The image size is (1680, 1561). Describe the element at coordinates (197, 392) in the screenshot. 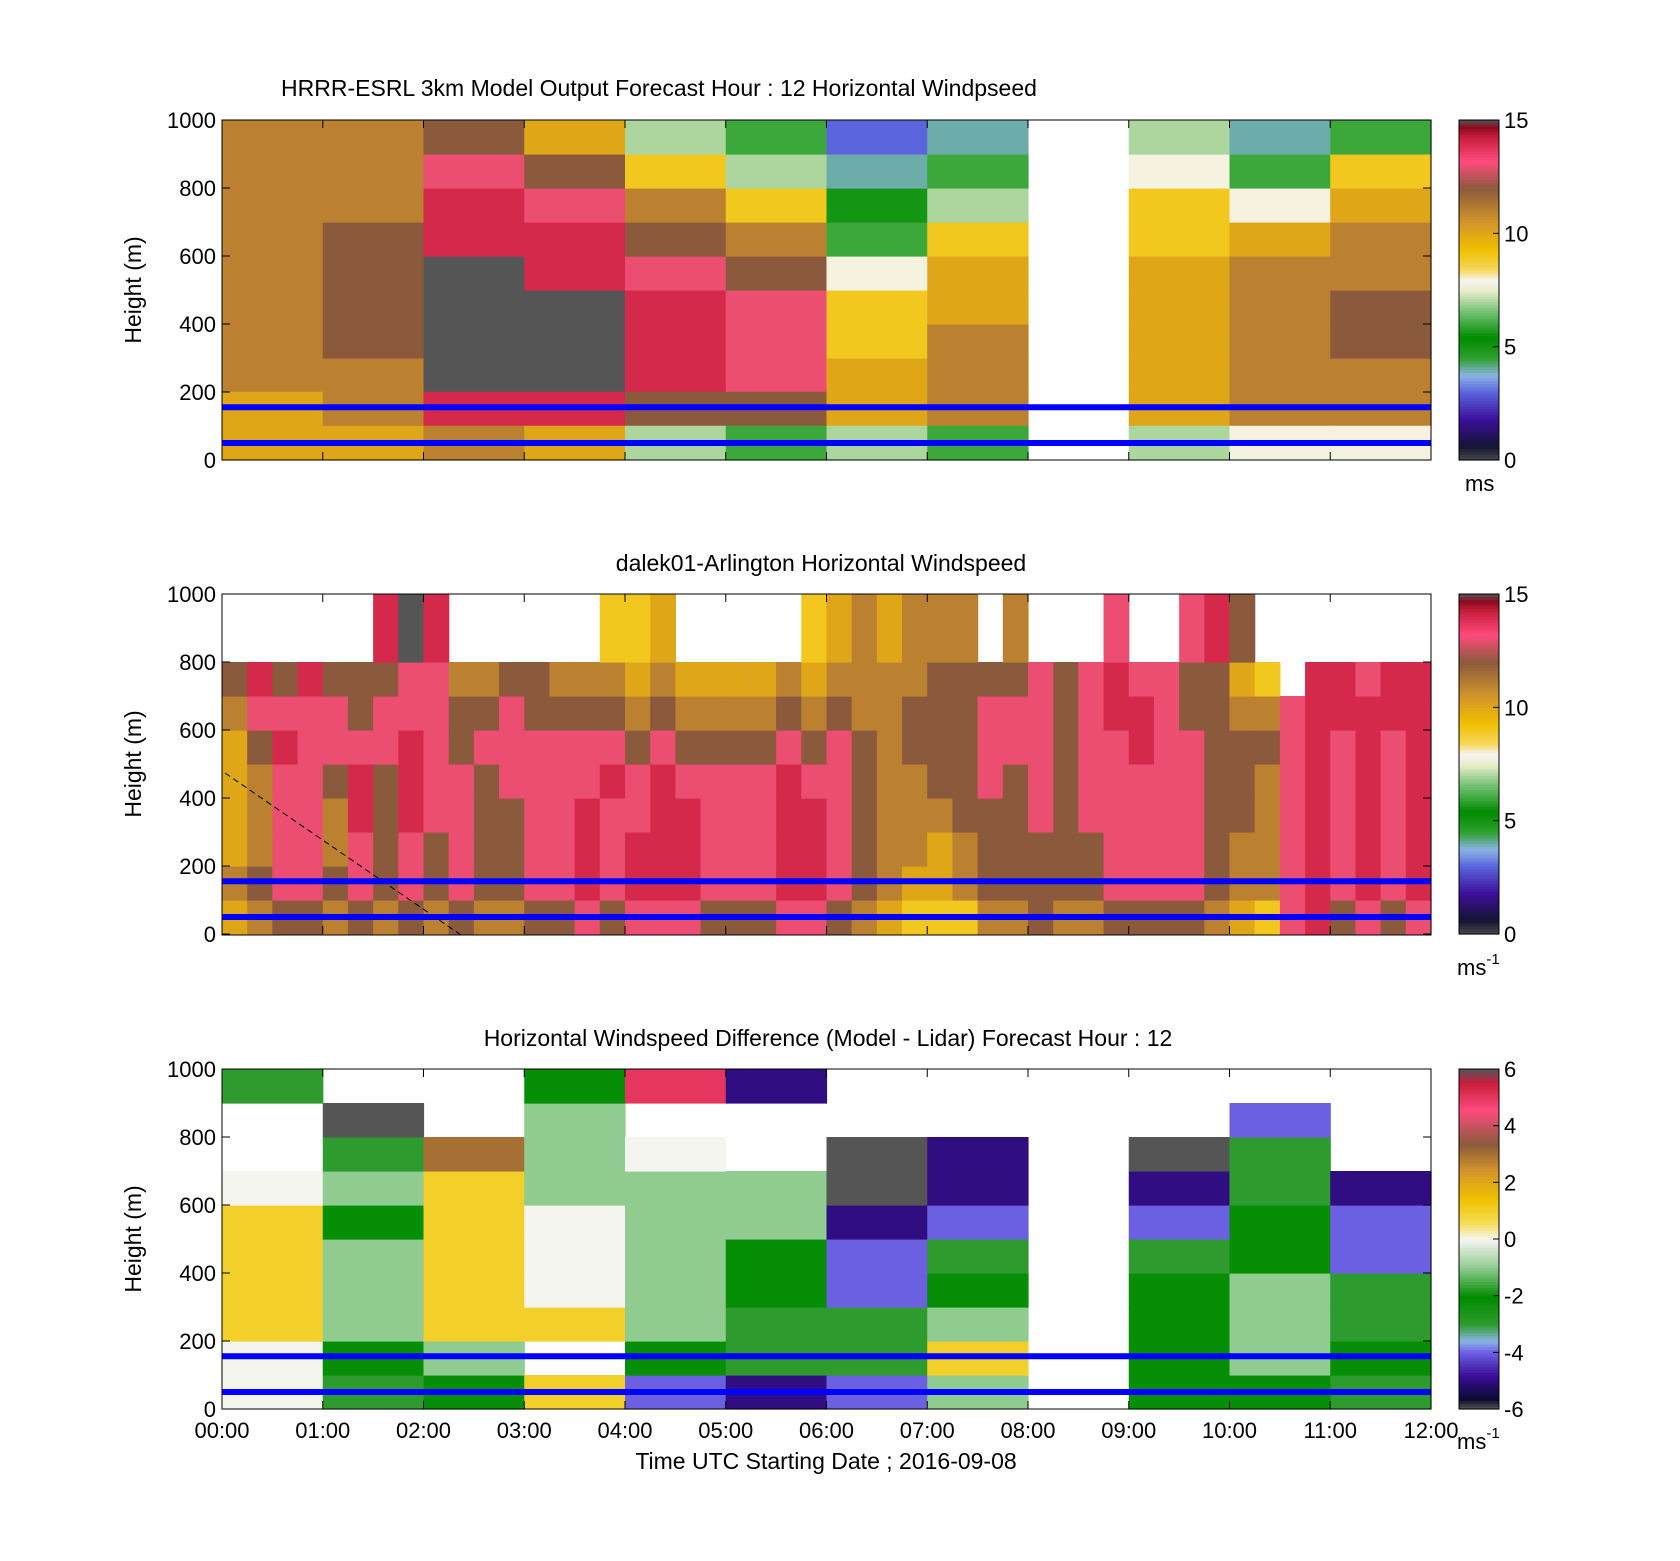

I see `y-tick-label: 200` at that location.